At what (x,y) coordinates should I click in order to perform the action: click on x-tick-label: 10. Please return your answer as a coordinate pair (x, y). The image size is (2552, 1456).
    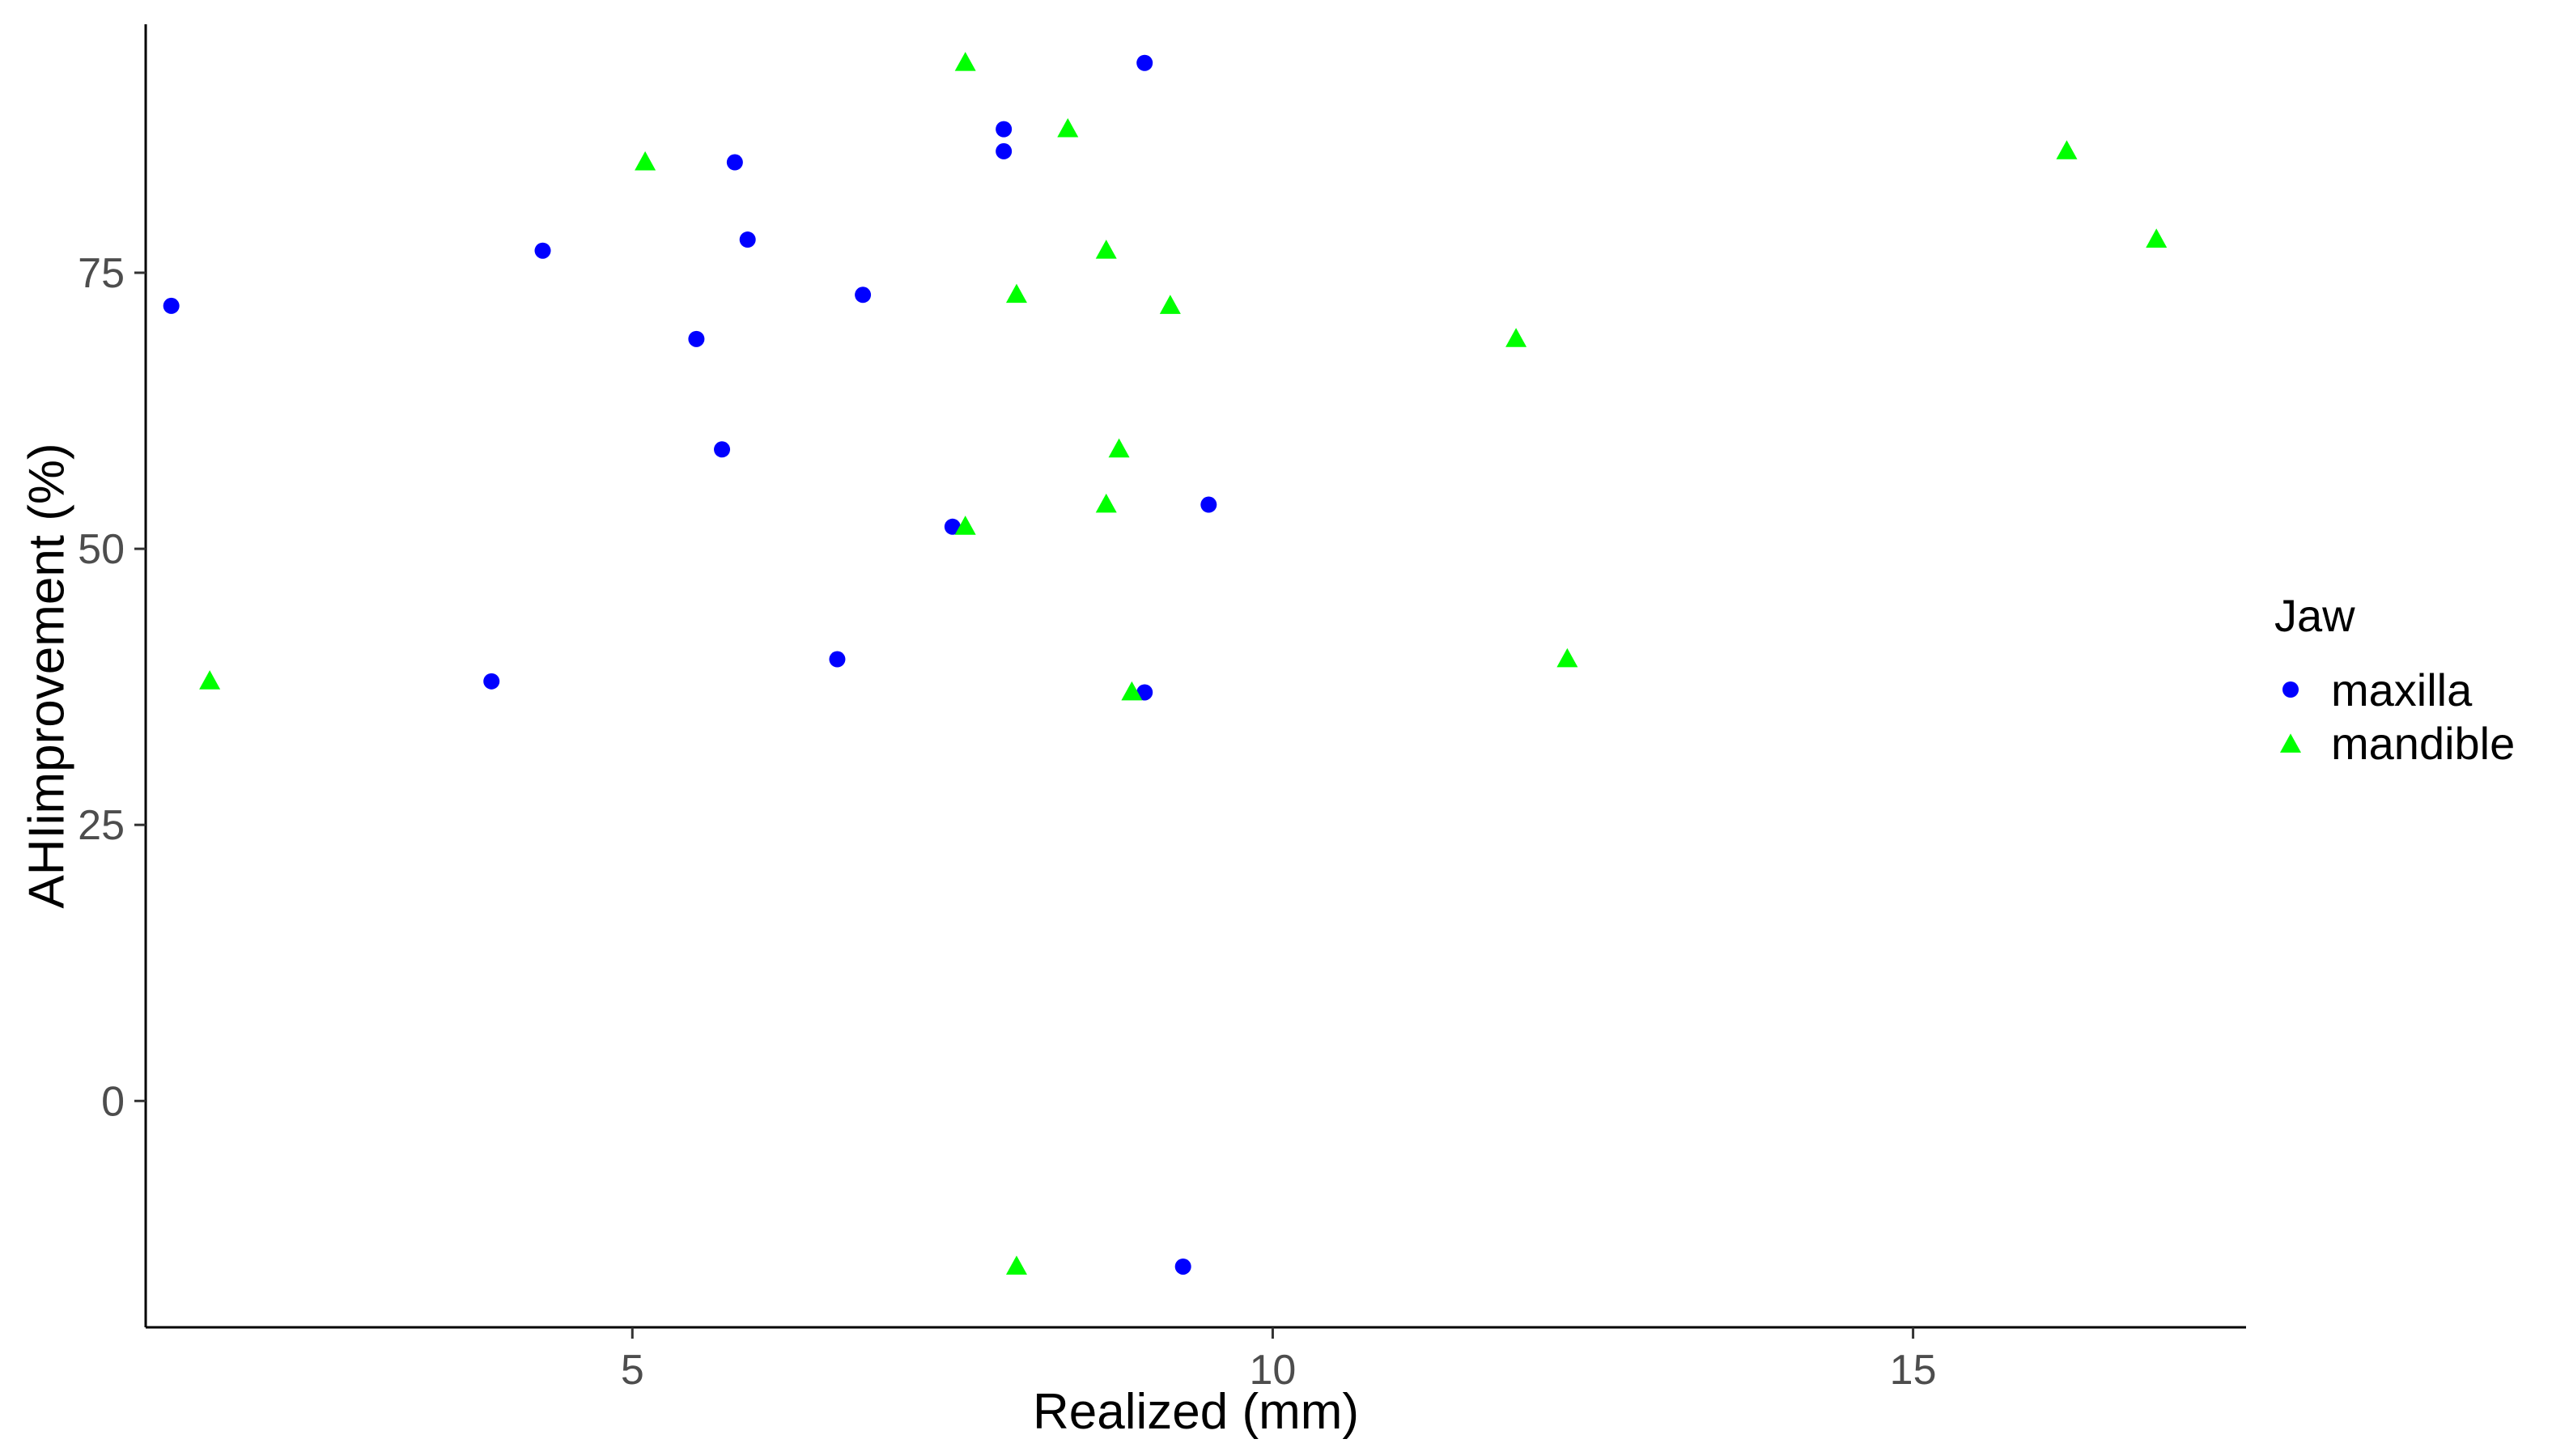
    Looking at the image, I should click on (1273, 1370).